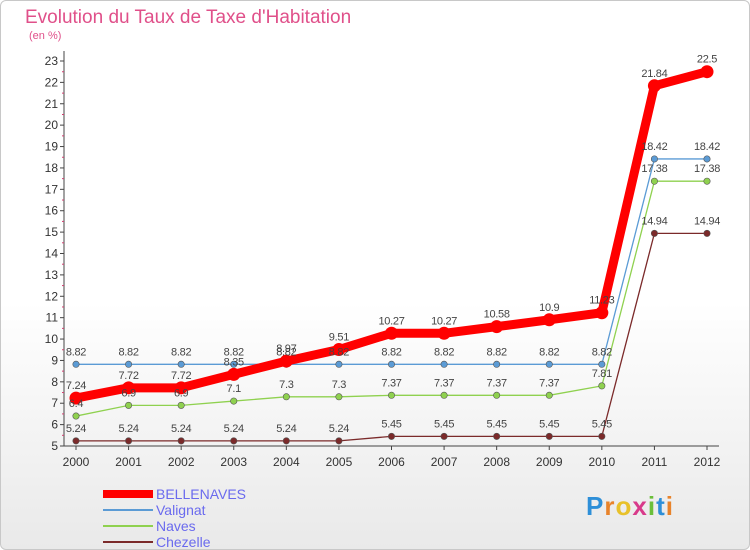 The height and width of the screenshot is (550, 750). What do you see at coordinates (52, 254) in the screenshot?
I see `y-tick-label: 14` at bounding box center [52, 254].